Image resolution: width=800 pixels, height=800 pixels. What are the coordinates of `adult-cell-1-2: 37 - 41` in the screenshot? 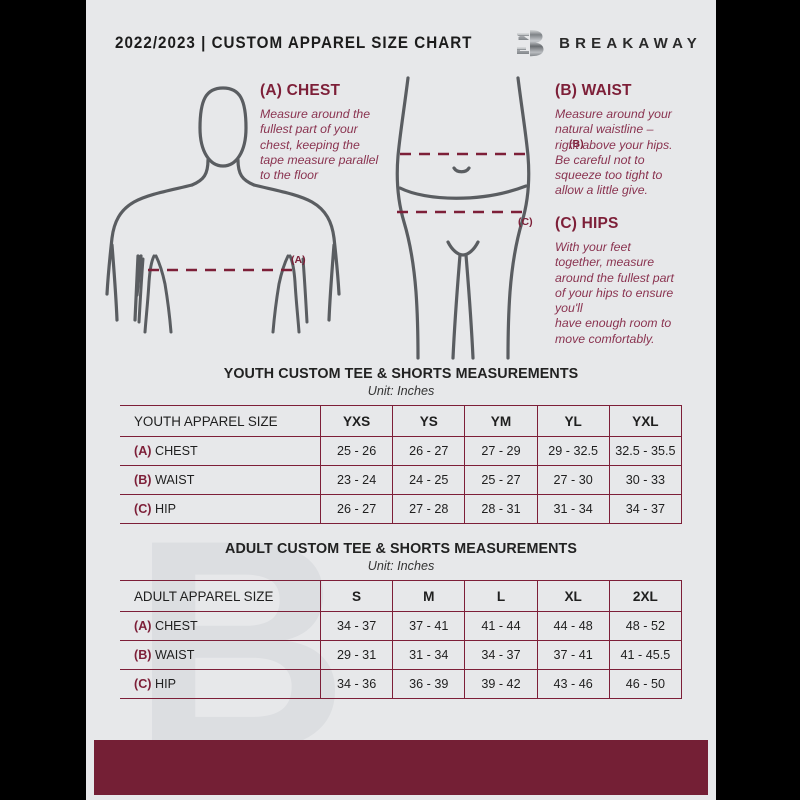 It's located at (428, 626).